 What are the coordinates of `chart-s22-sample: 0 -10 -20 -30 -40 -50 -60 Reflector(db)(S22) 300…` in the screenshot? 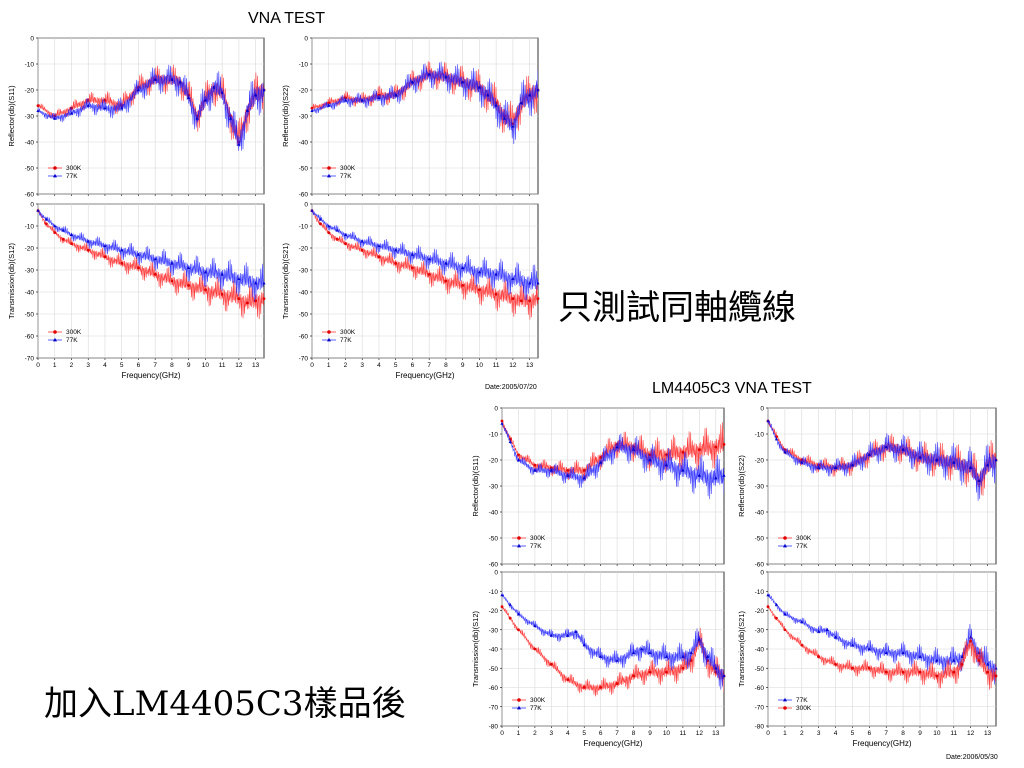 It's located at (867, 487).